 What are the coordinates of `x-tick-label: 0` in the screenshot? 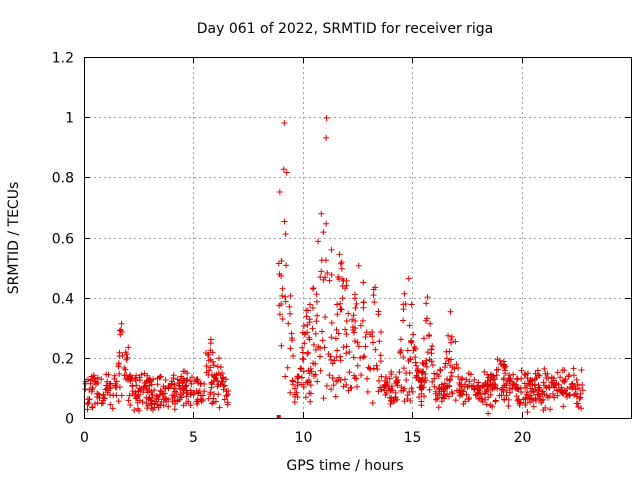 It's located at (84, 438).